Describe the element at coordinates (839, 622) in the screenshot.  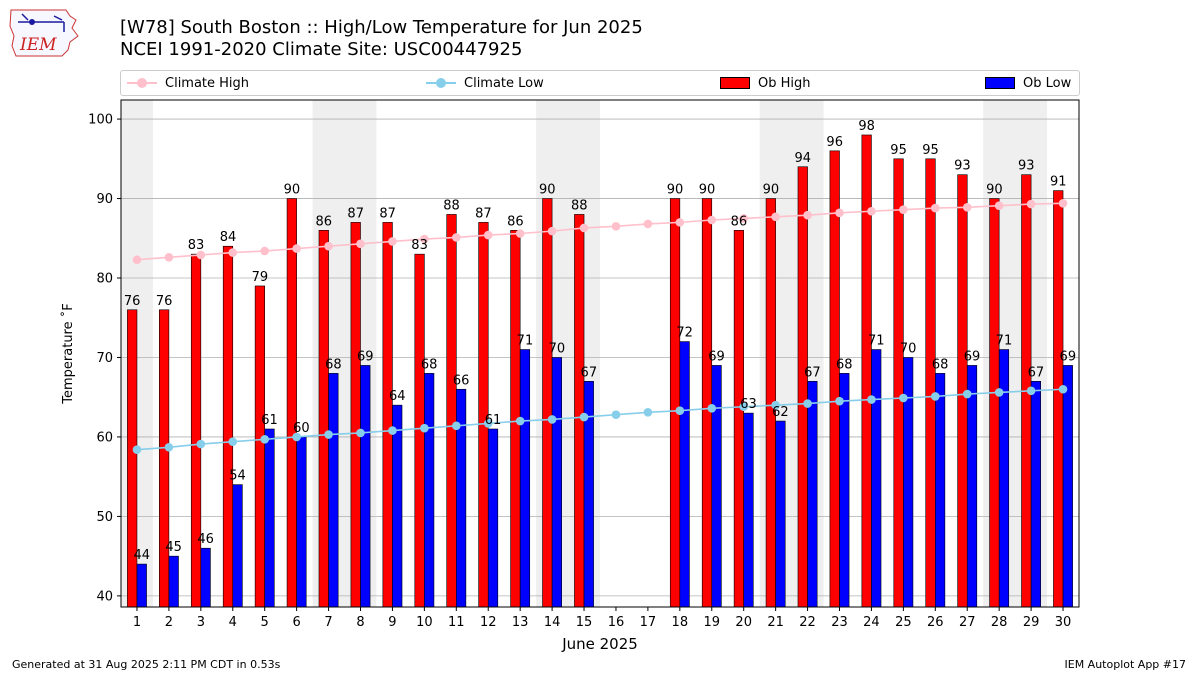
I see `x-tick-label: 23` at that location.